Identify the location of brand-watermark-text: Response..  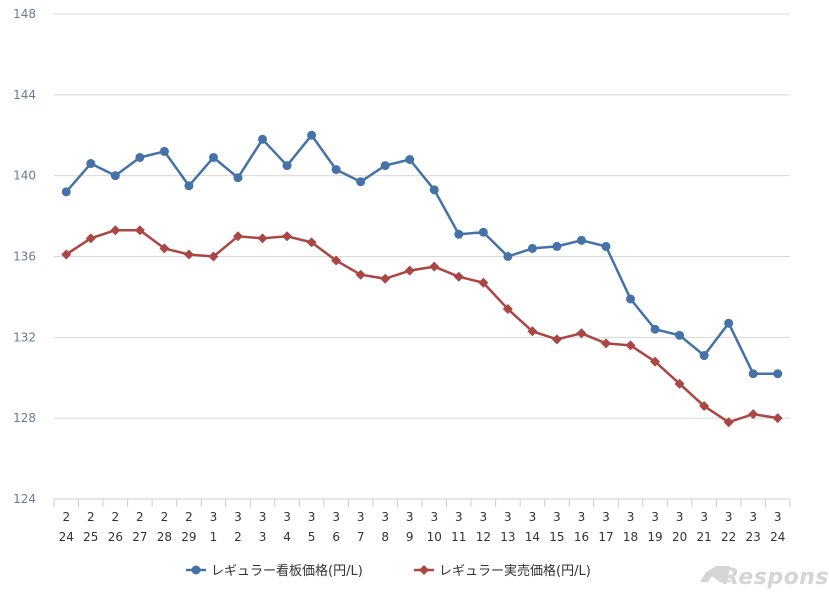
(775, 577).